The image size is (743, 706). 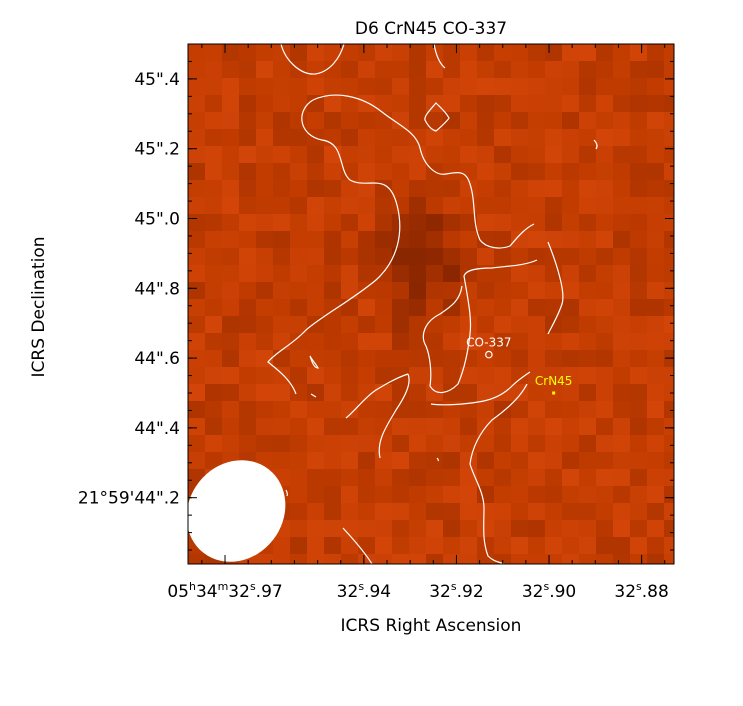 What do you see at coordinates (157, 429) in the screenshot?
I see `y-tick-label: 44".4` at bounding box center [157, 429].